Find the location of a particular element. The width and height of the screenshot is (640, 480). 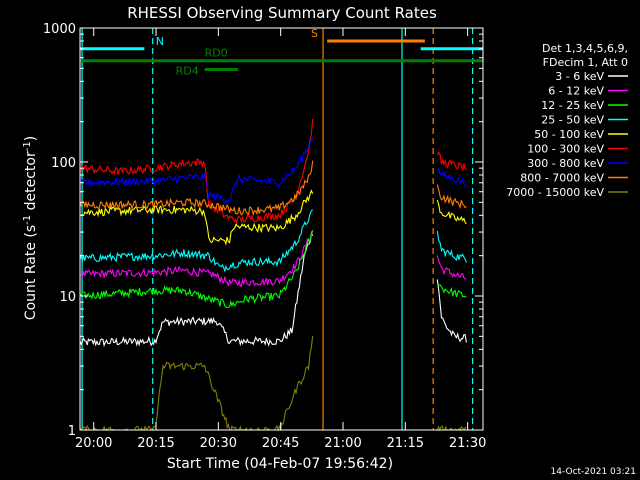

x-tick-label-1: 20:15 is located at coordinates (155, 443).